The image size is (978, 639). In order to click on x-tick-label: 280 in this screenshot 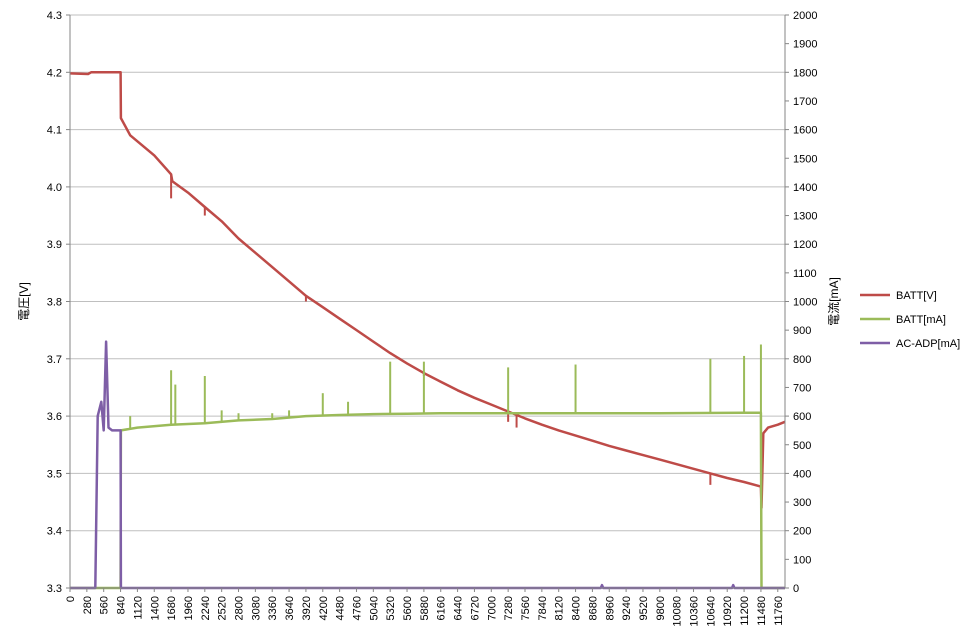, I will do `click(88, 605)`.